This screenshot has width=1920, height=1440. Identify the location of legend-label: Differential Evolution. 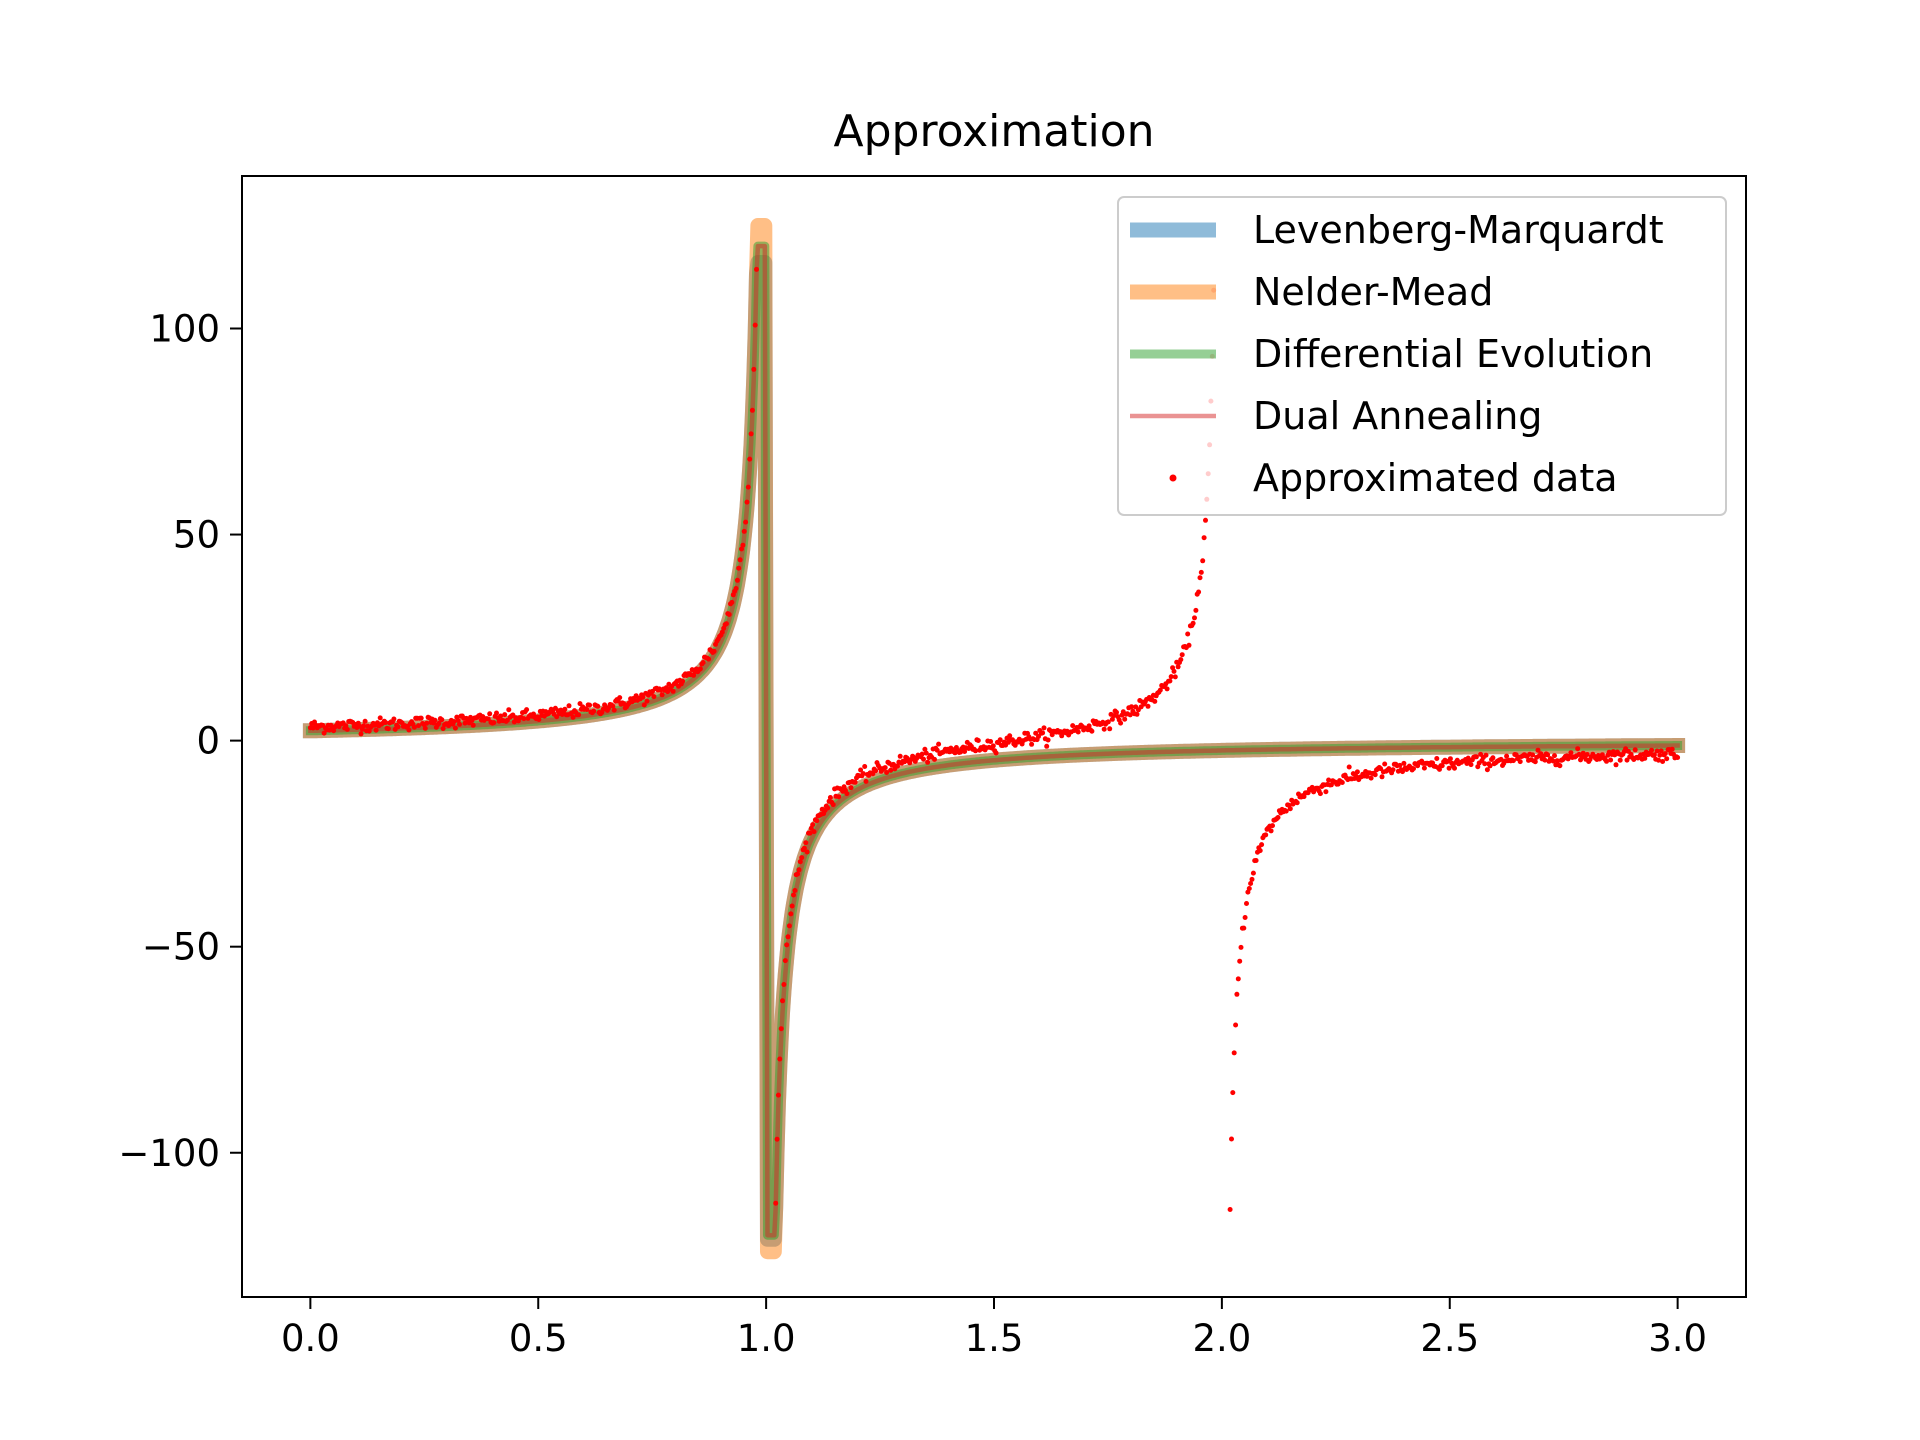
(1453, 354).